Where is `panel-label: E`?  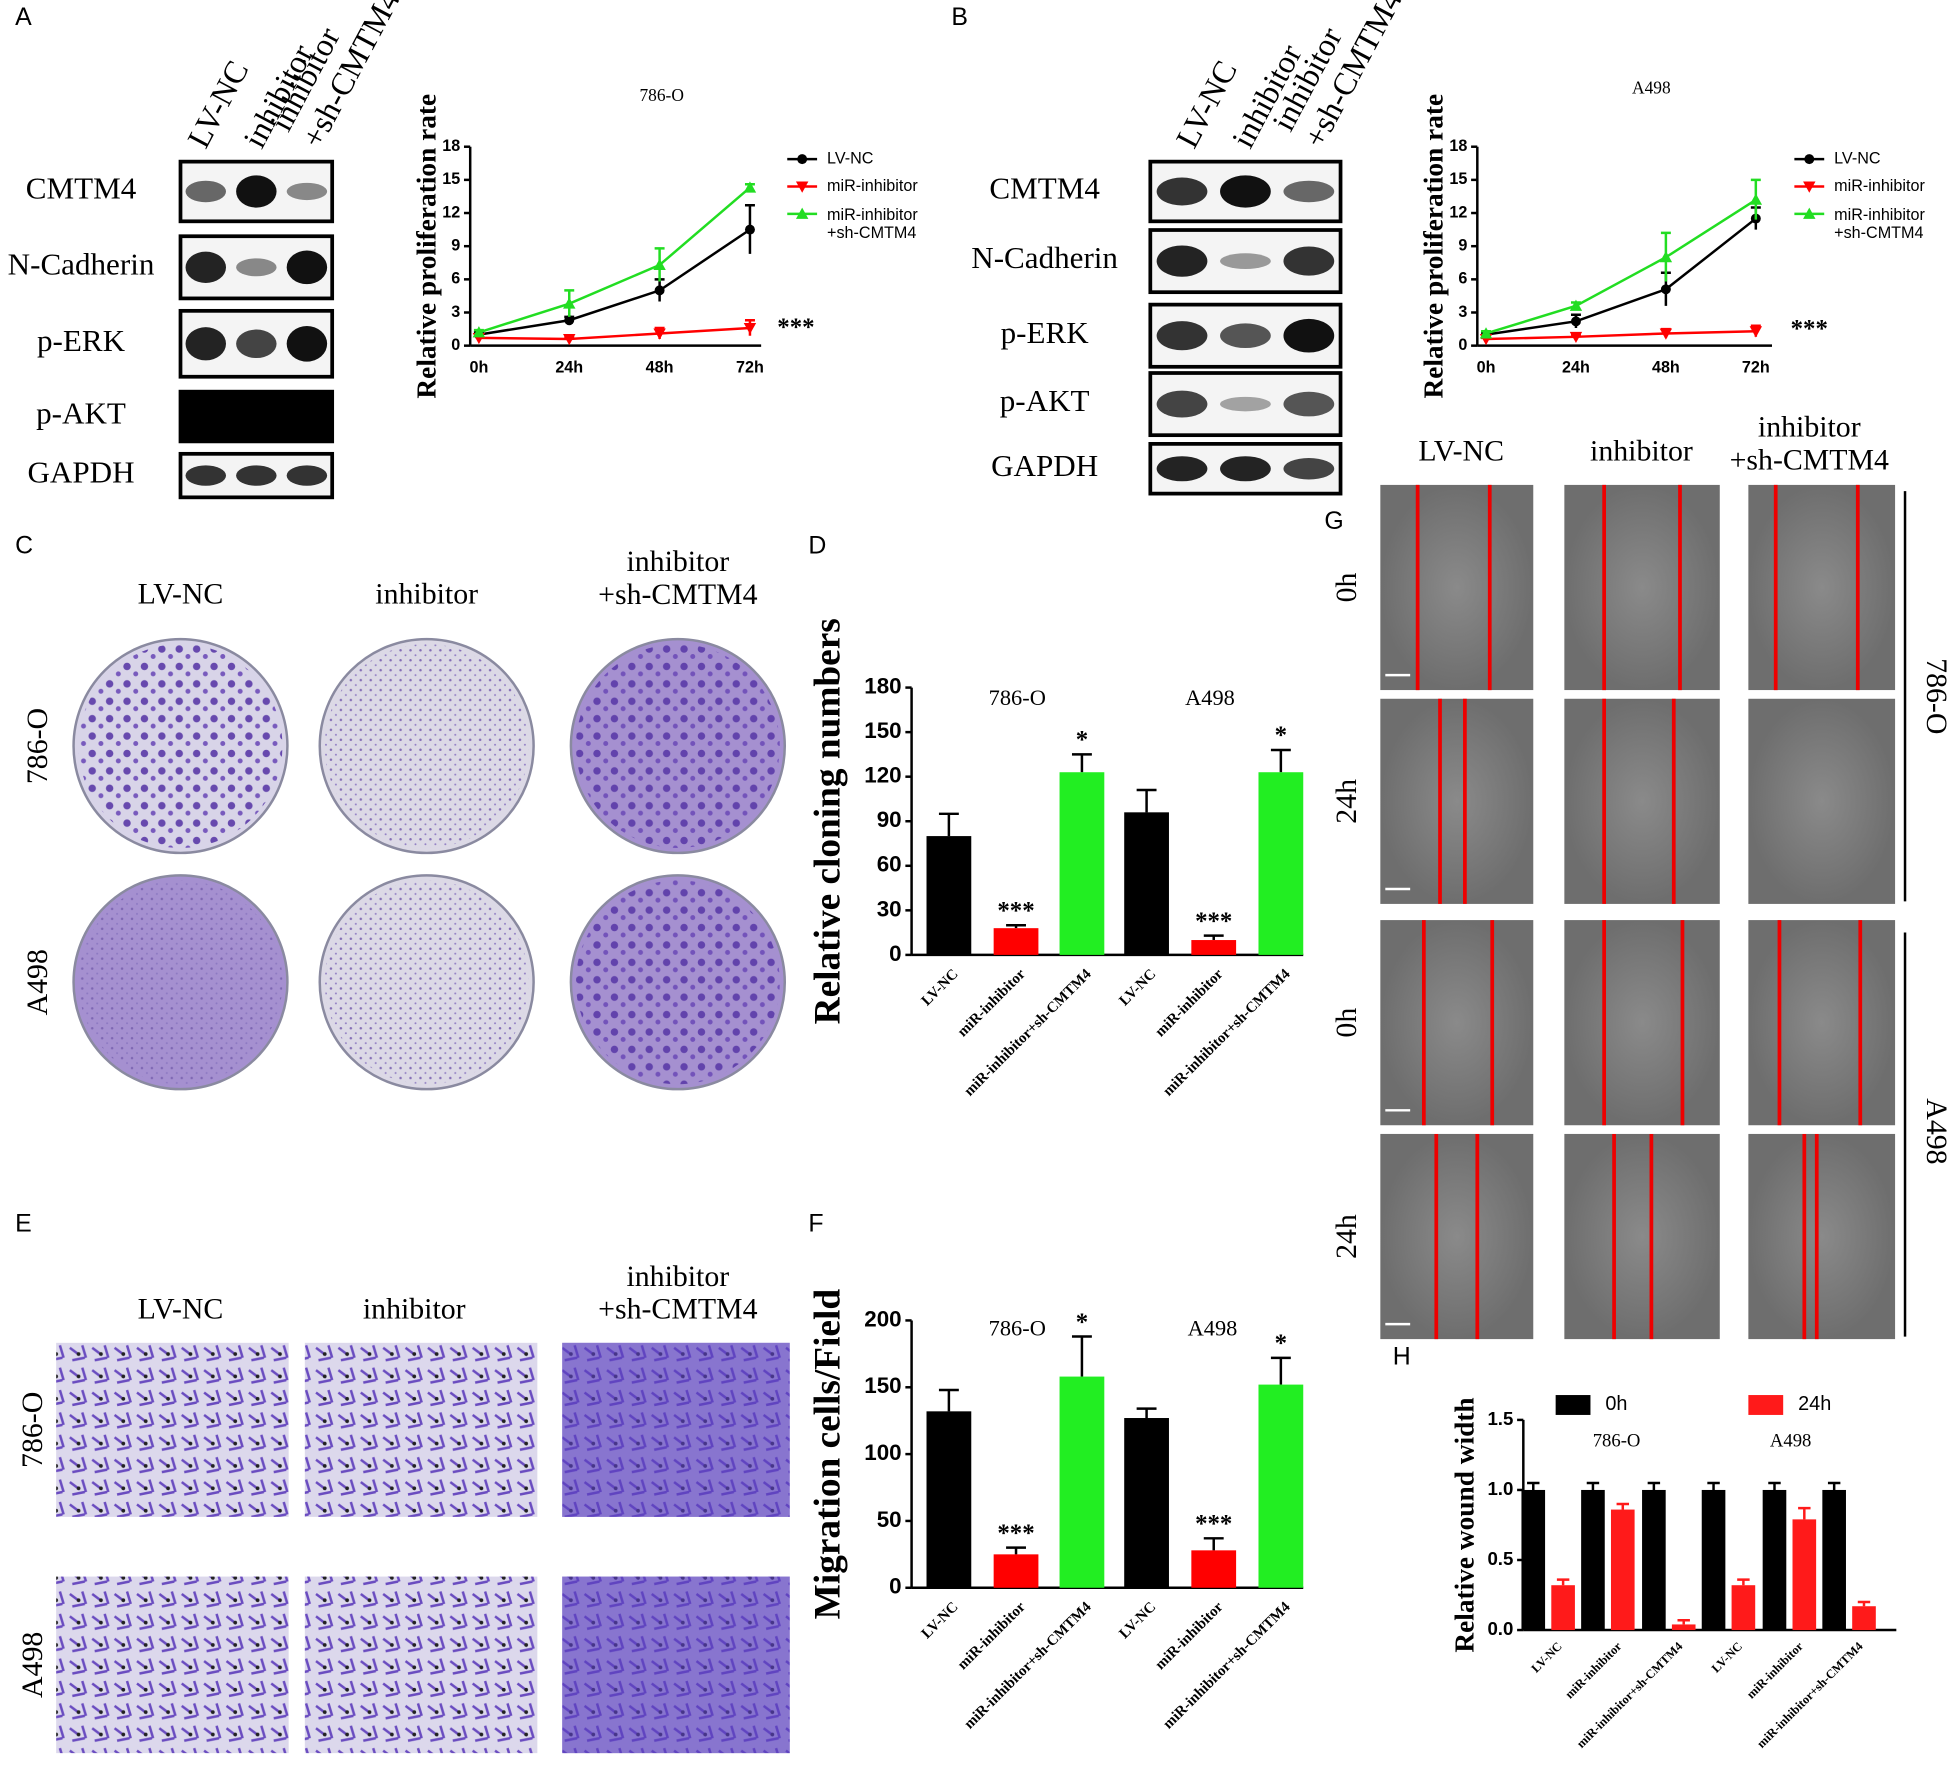
panel-label: E is located at coordinates (23, 1223).